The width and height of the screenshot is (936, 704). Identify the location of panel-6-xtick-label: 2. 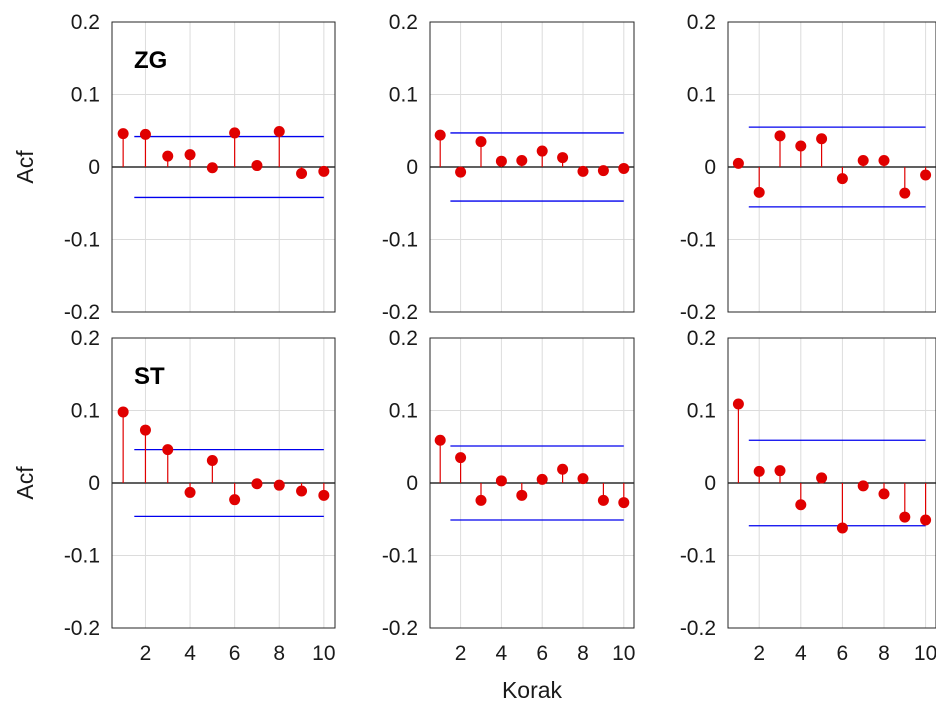
(759, 653).